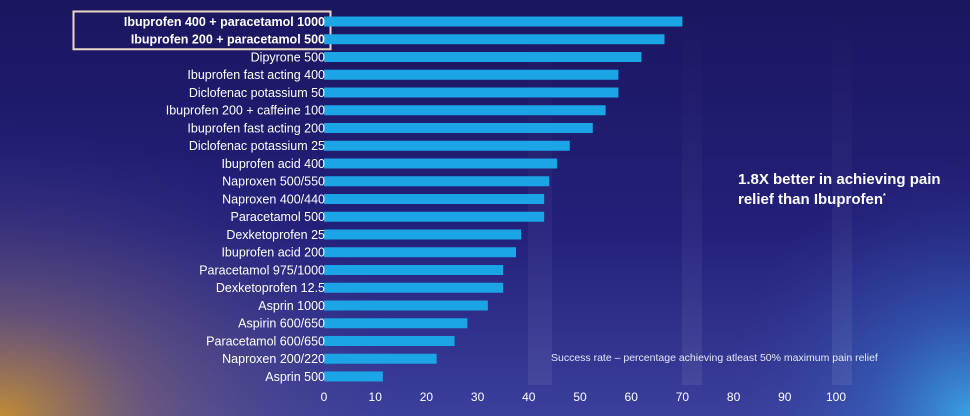 This screenshot has height=416, width=970. What do you see at coordinates (427, 397) in the screenshot?
I see `x-tick-label-2: 20` at bounding box center [427, 397].